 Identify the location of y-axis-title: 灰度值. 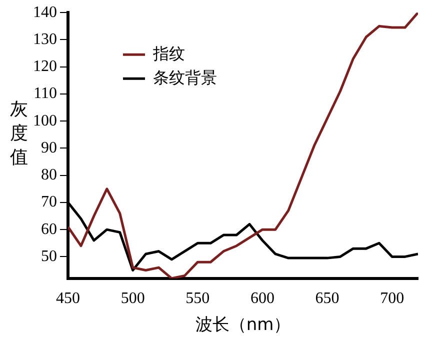
(19, 134).